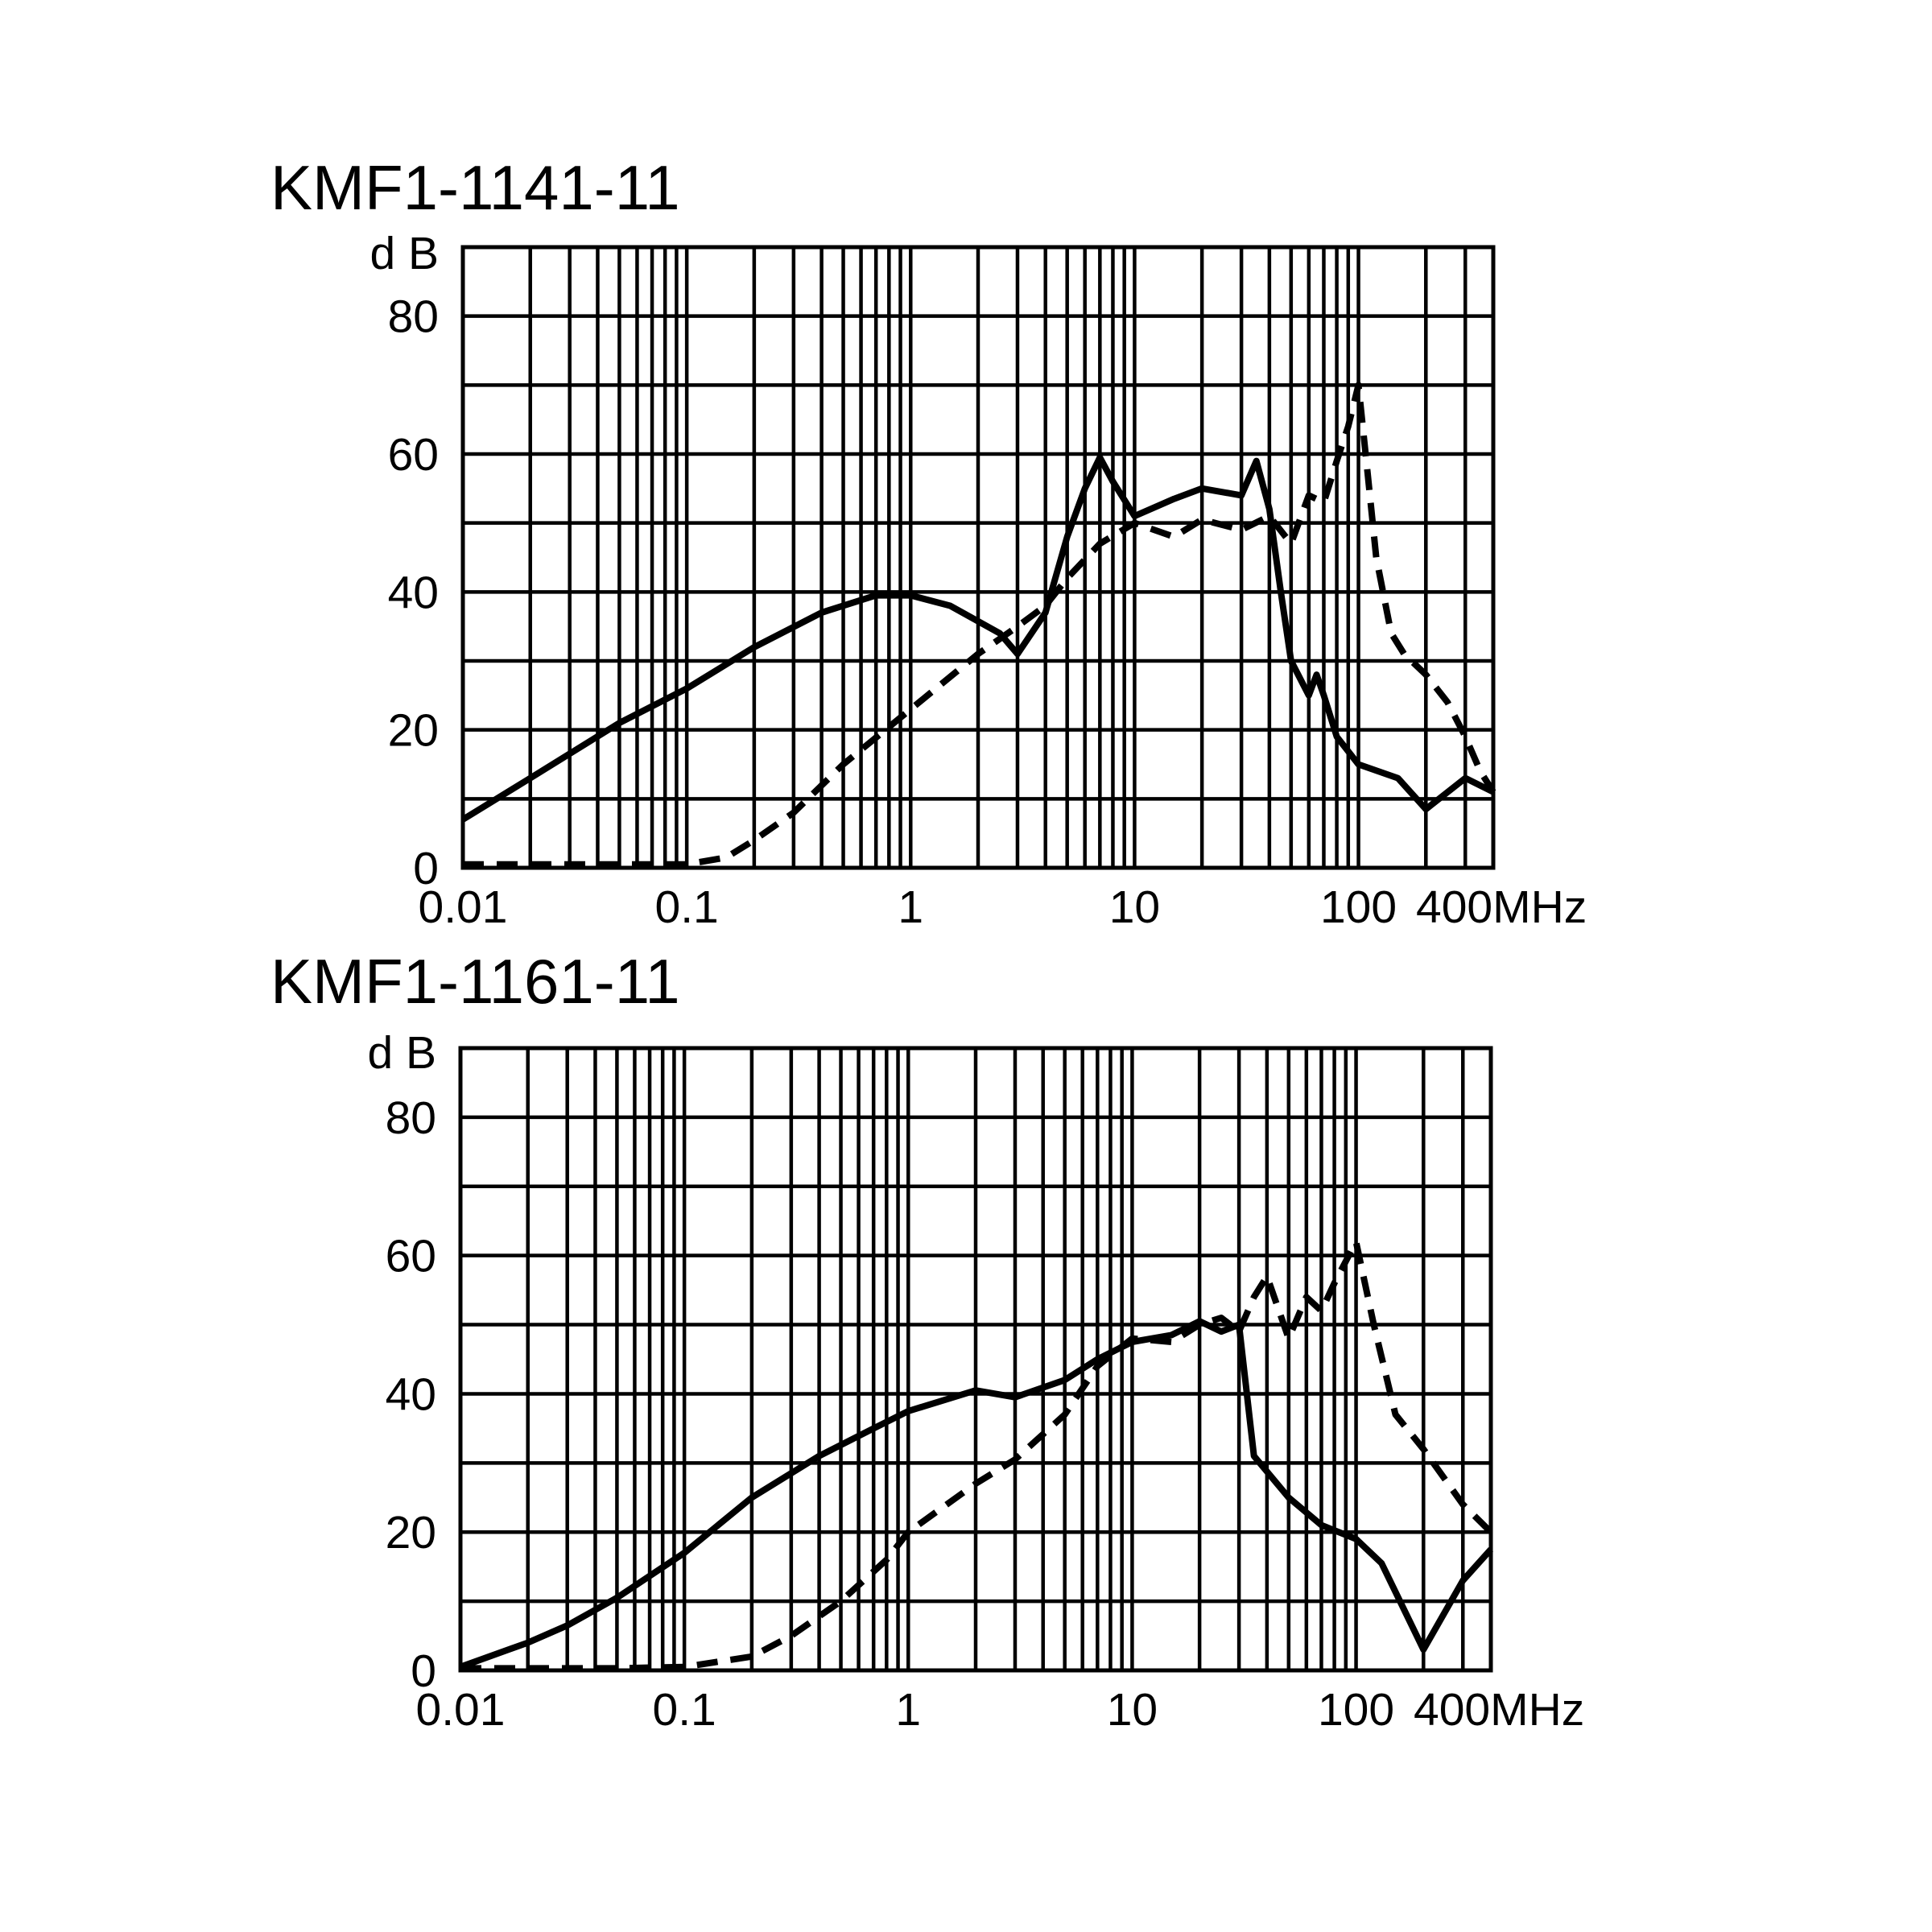  Describe the element at coordinates (475, 187) in the screenshot. I see `chart-title: KMF1-1141-11` at that location.